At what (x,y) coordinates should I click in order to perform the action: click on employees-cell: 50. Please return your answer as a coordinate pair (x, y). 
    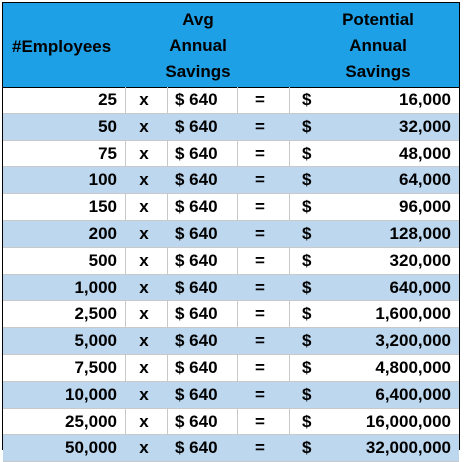
    Looking at the image, I should click on (107, 126).